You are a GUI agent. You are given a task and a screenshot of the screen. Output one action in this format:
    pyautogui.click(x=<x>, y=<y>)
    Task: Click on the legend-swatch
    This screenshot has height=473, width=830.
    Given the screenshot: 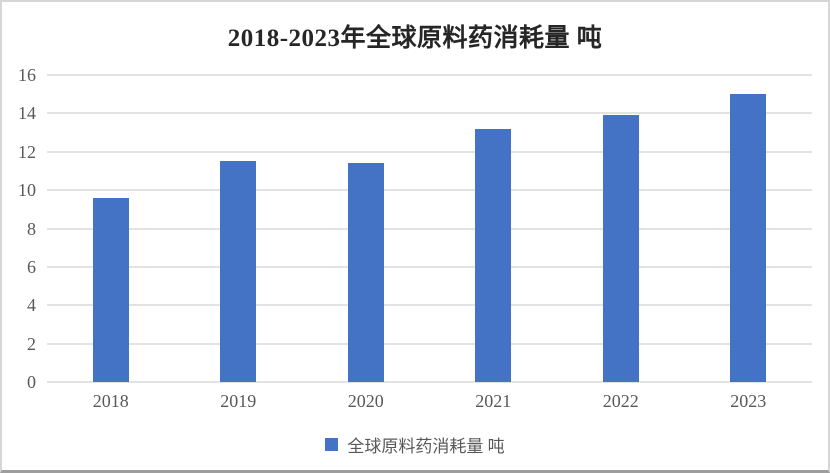 What is the action you would take?
    pyautogui.click(x=332, y=444)
    